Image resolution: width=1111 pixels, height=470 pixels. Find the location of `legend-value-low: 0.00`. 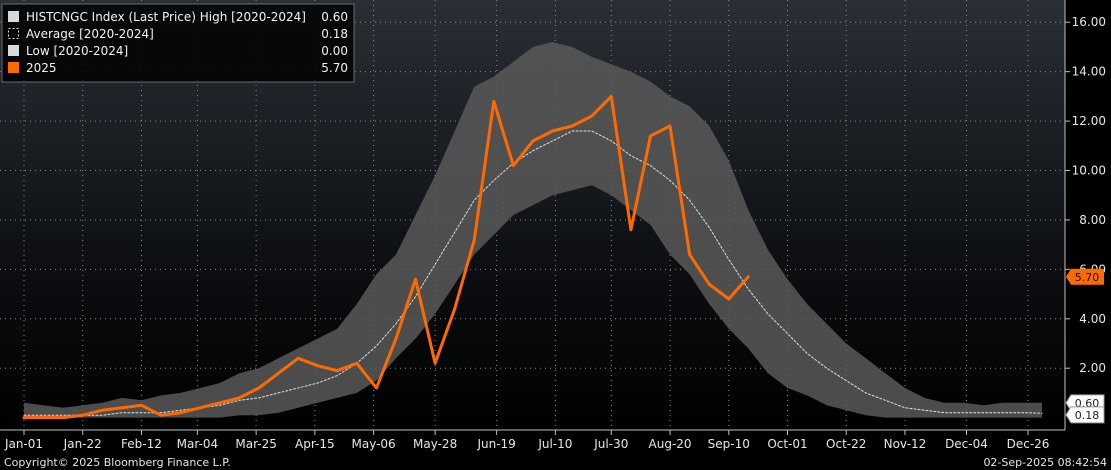

legend-value-low: 0.00 is located at coordinates (334, 51).